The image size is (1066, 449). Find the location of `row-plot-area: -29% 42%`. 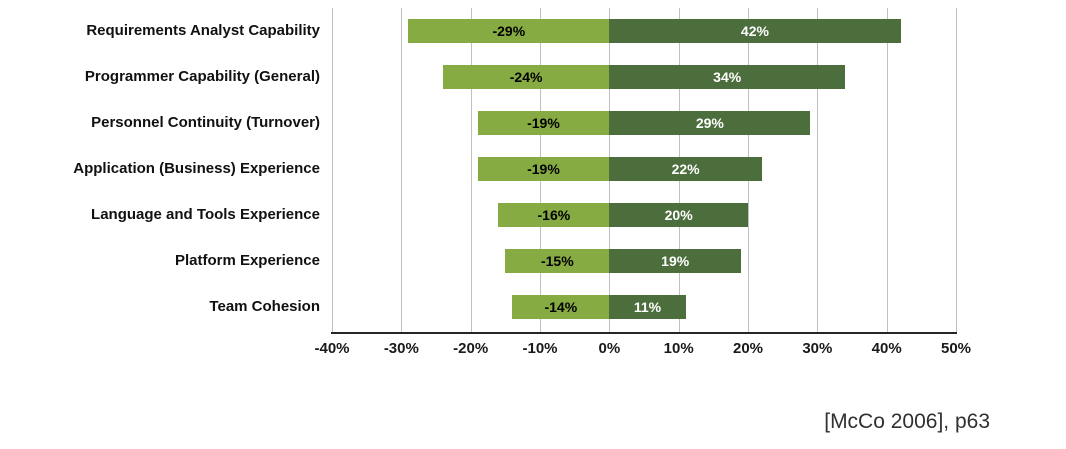

row-plot-area: -29% 42% is located at coordinates (644, 31).